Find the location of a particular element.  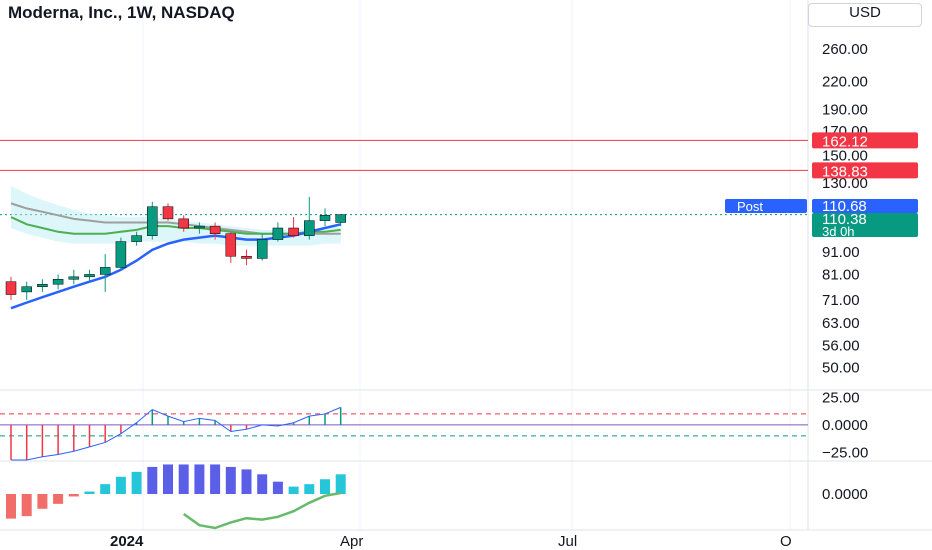

post-label: Post is located at coordinates (750, 206).